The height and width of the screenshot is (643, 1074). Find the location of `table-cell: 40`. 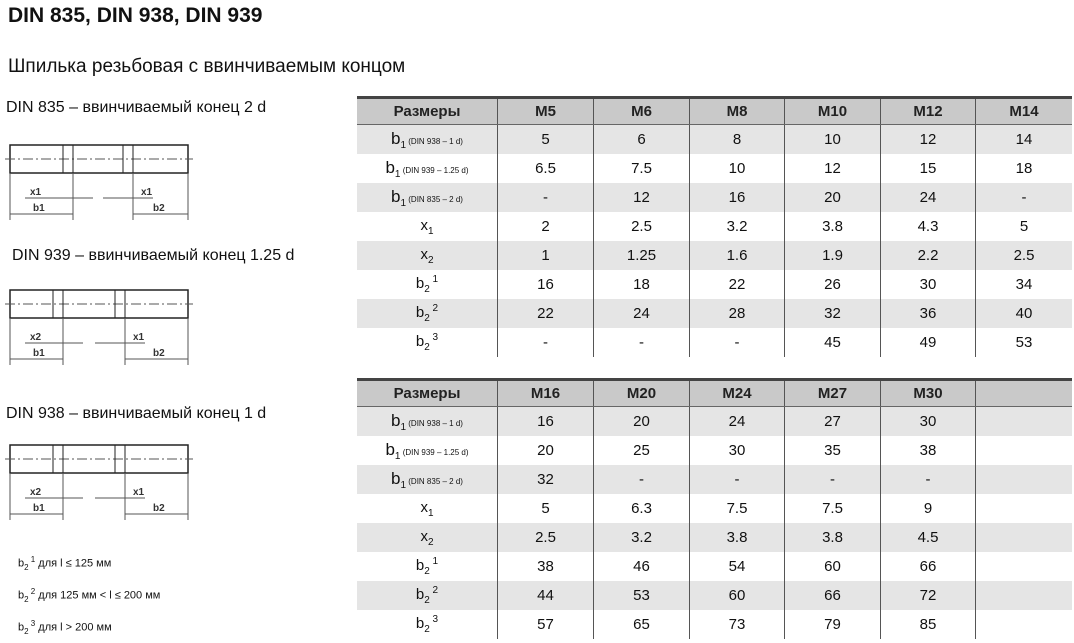

table-cell: 40 is located at coordinates (1023, 313).